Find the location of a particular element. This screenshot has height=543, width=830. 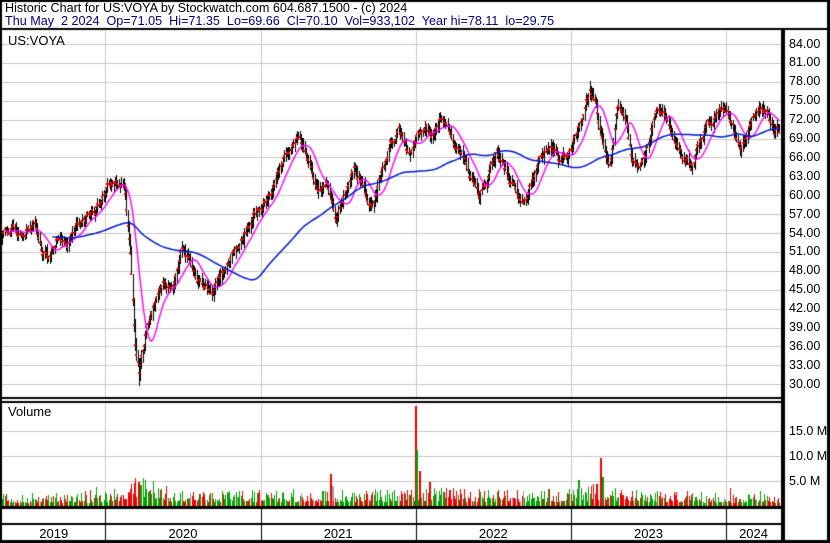

volume-tick-label: 5.0 M is located at coordinates (805, 480).